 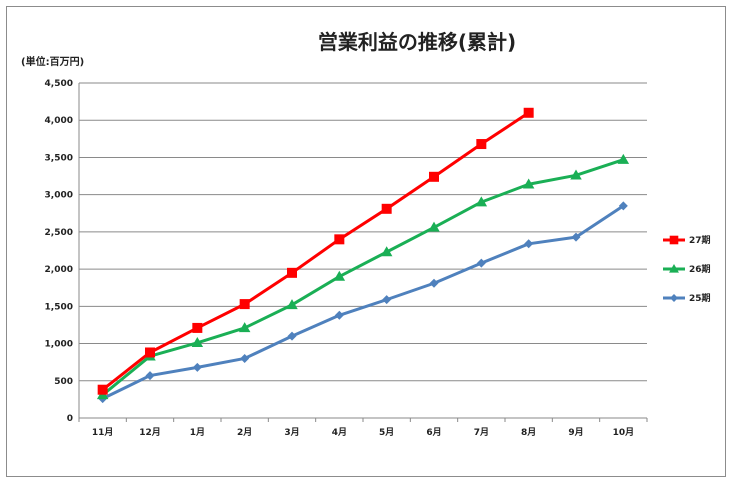 I want to click on x-tick-label: 4月, so click(x=339, y=432).